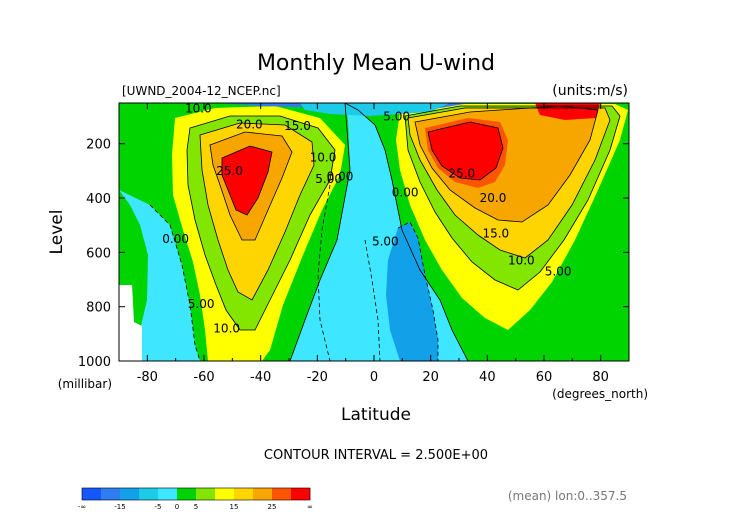 Image resolution: width=752 pixels, height=532 pixels. I want to click on contour-interval-note: CONTOUR INTERVAL = 2.500E+00, so click(376, 455).